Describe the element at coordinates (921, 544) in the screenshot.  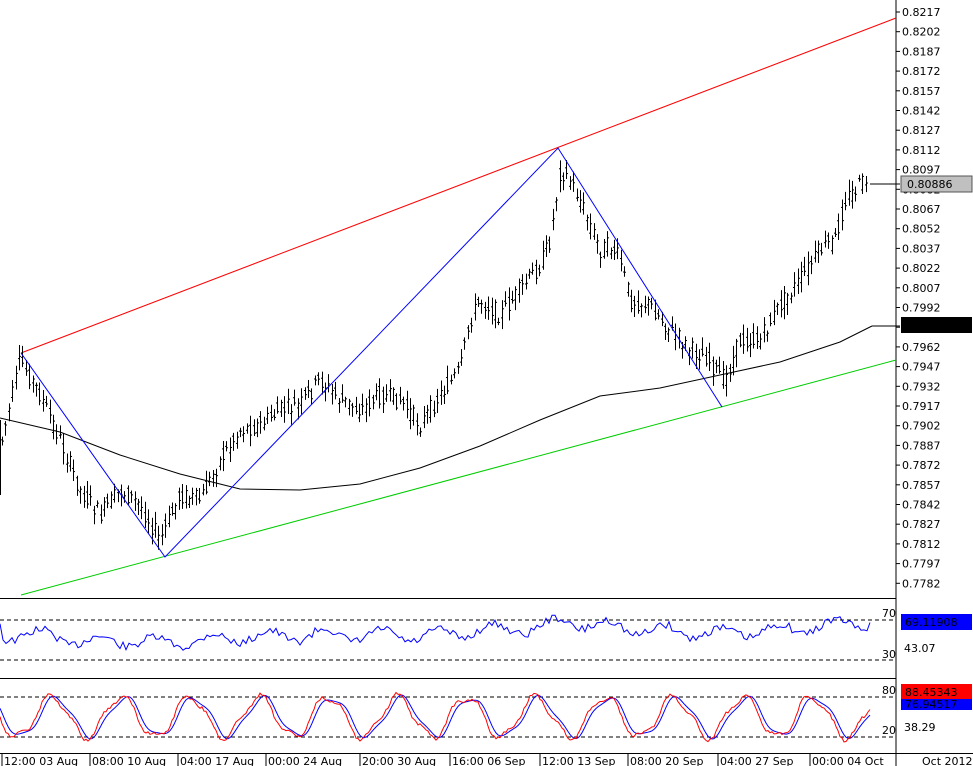
I see `price-tick-label: 0.7812` at that location.